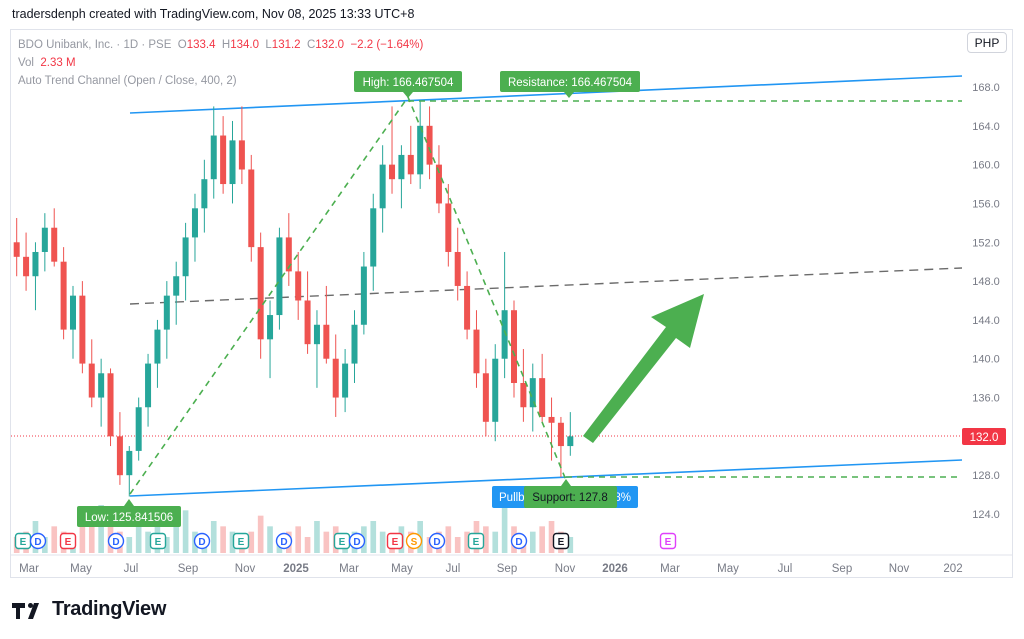  I want to click on tradingview-logo: TradingView, so click(89, 609).